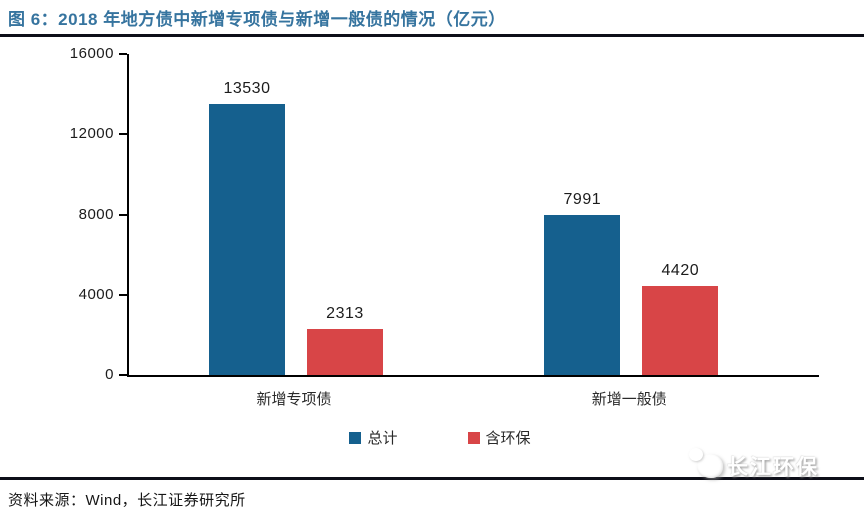  What do you see at coordinates (91, 53) in the screenshot?
I see `y-tick-label: 16000` at bounding box center [91, 53].